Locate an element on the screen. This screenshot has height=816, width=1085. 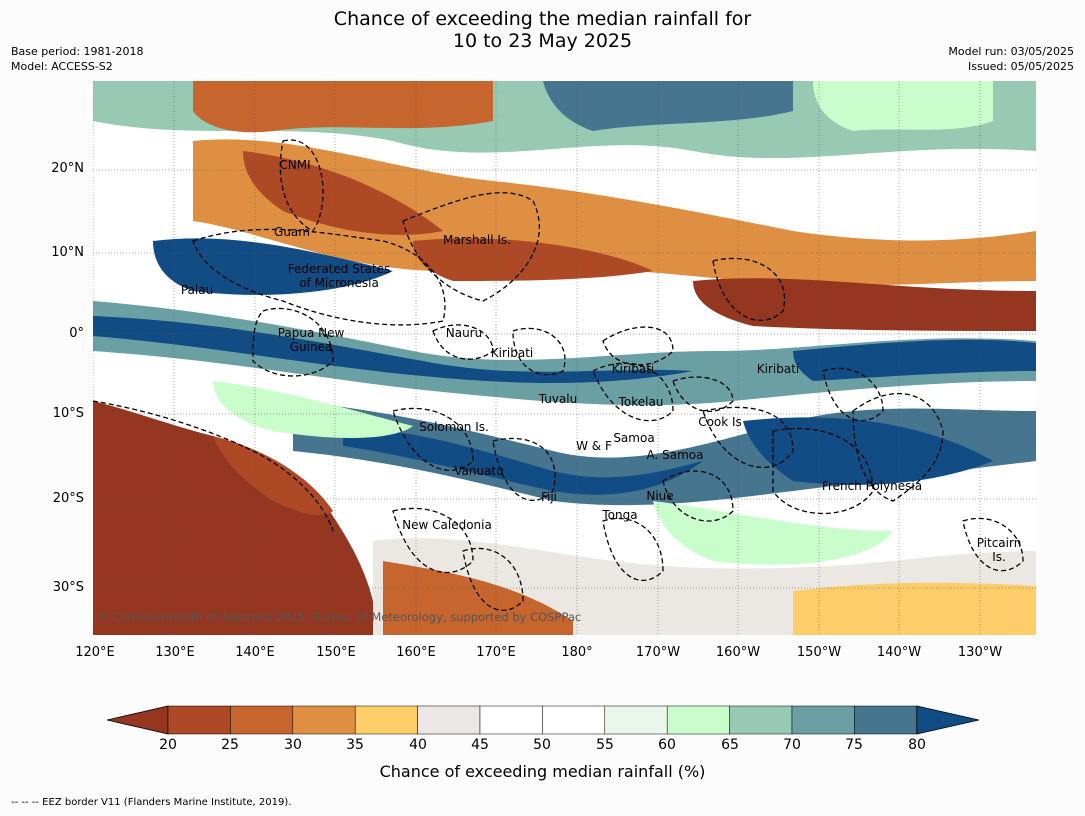
lon-tick-170w: 170°W is located at coordinates (658, 652).